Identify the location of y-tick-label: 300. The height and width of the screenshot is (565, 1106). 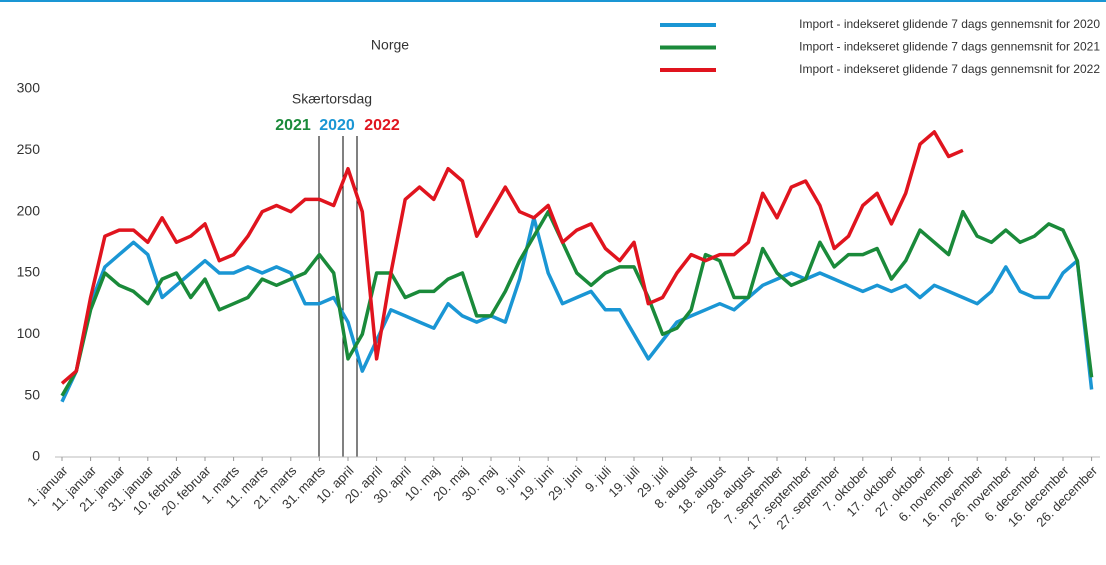
(29, 88).